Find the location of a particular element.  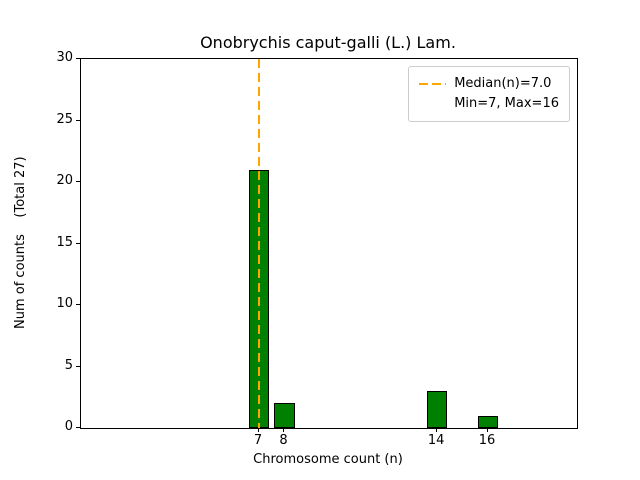

legend: Median(n)=7.0 Min=7, Max=16 is located at coordinates (489, 94).